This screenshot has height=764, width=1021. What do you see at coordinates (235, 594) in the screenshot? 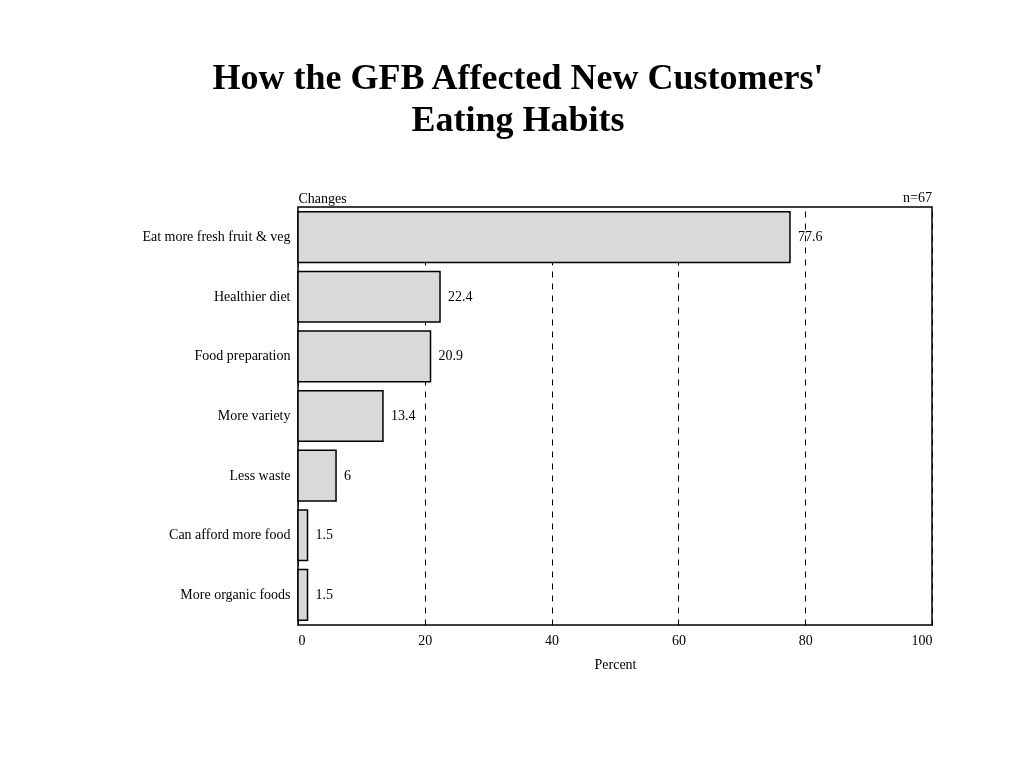
I see `y-tick-label: More organic foods` at bounding box center [235, 594].